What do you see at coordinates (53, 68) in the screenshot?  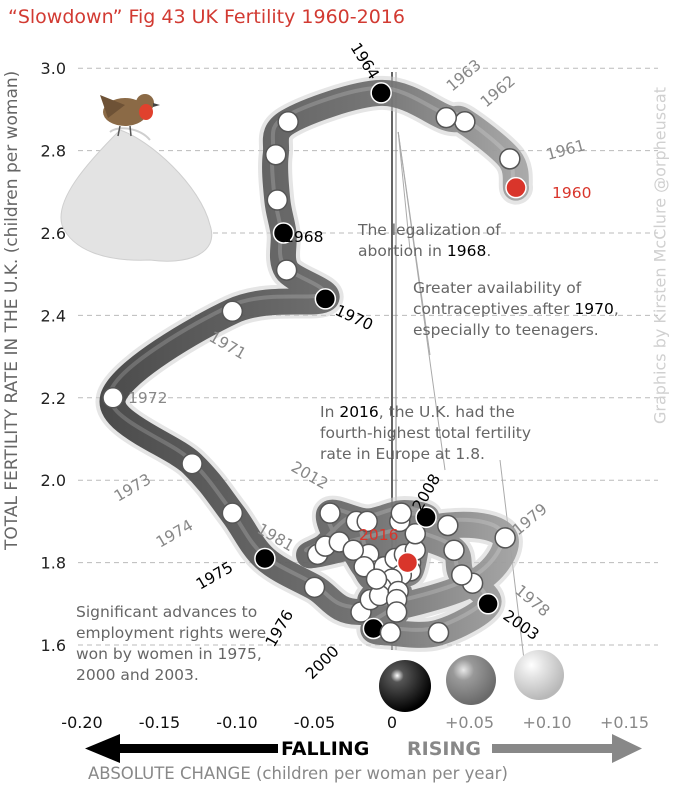 I see `y-tick-label: 3.0` at bounding box center [53, 68].